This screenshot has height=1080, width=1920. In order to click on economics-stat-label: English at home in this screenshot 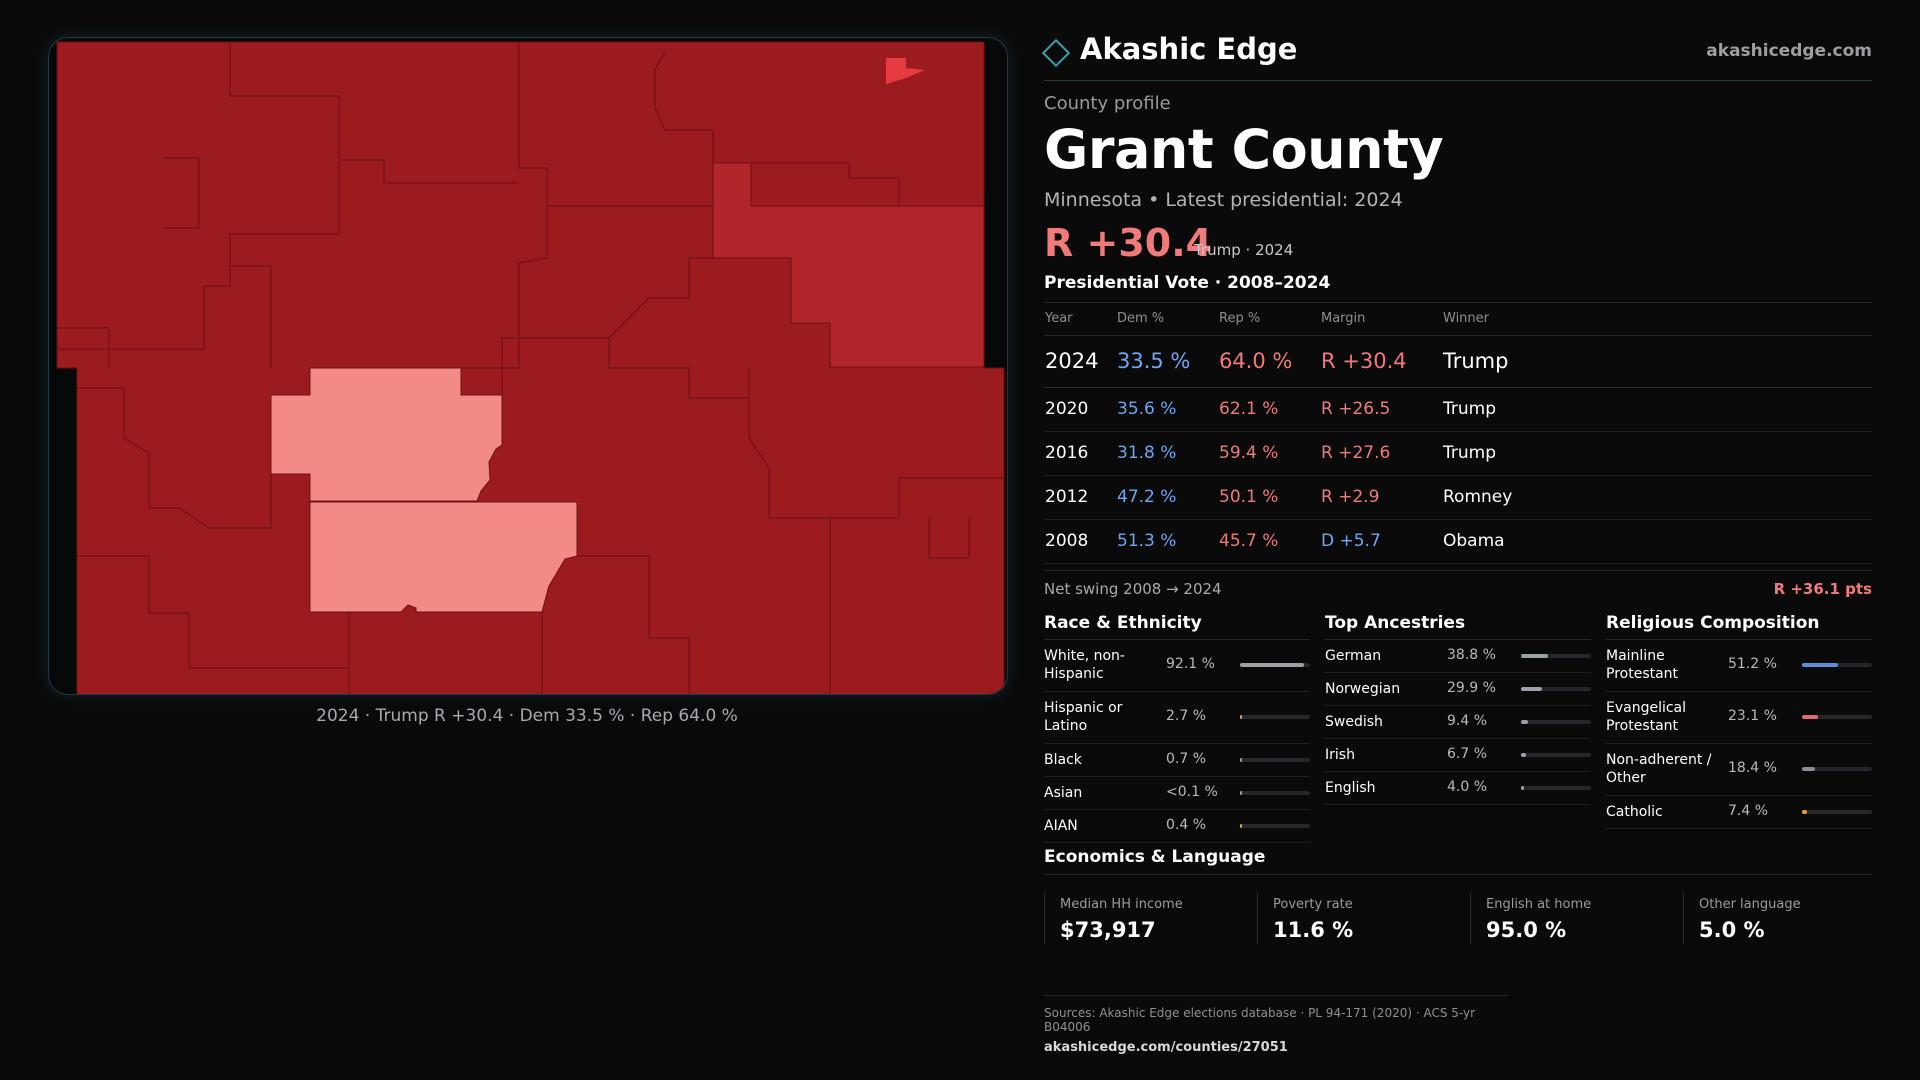, I will do `click(1539, 904)`.